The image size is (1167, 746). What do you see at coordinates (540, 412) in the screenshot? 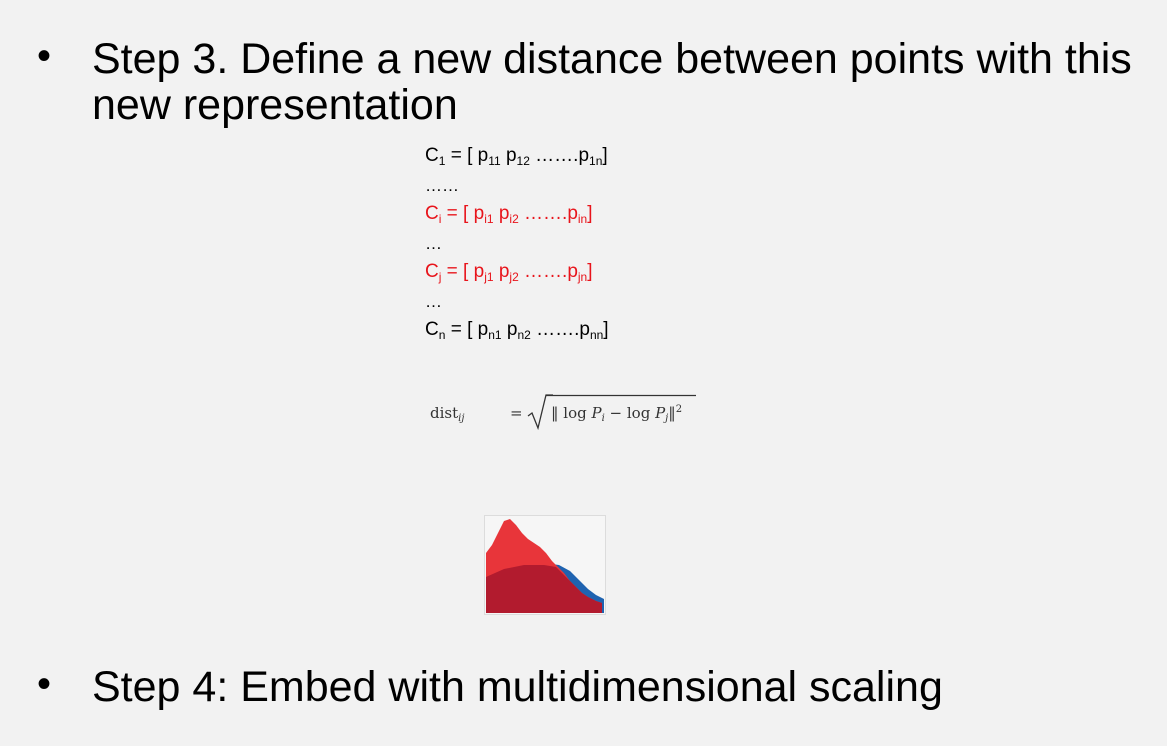
I see `square-root-sign` at bounding box center [540, 412].